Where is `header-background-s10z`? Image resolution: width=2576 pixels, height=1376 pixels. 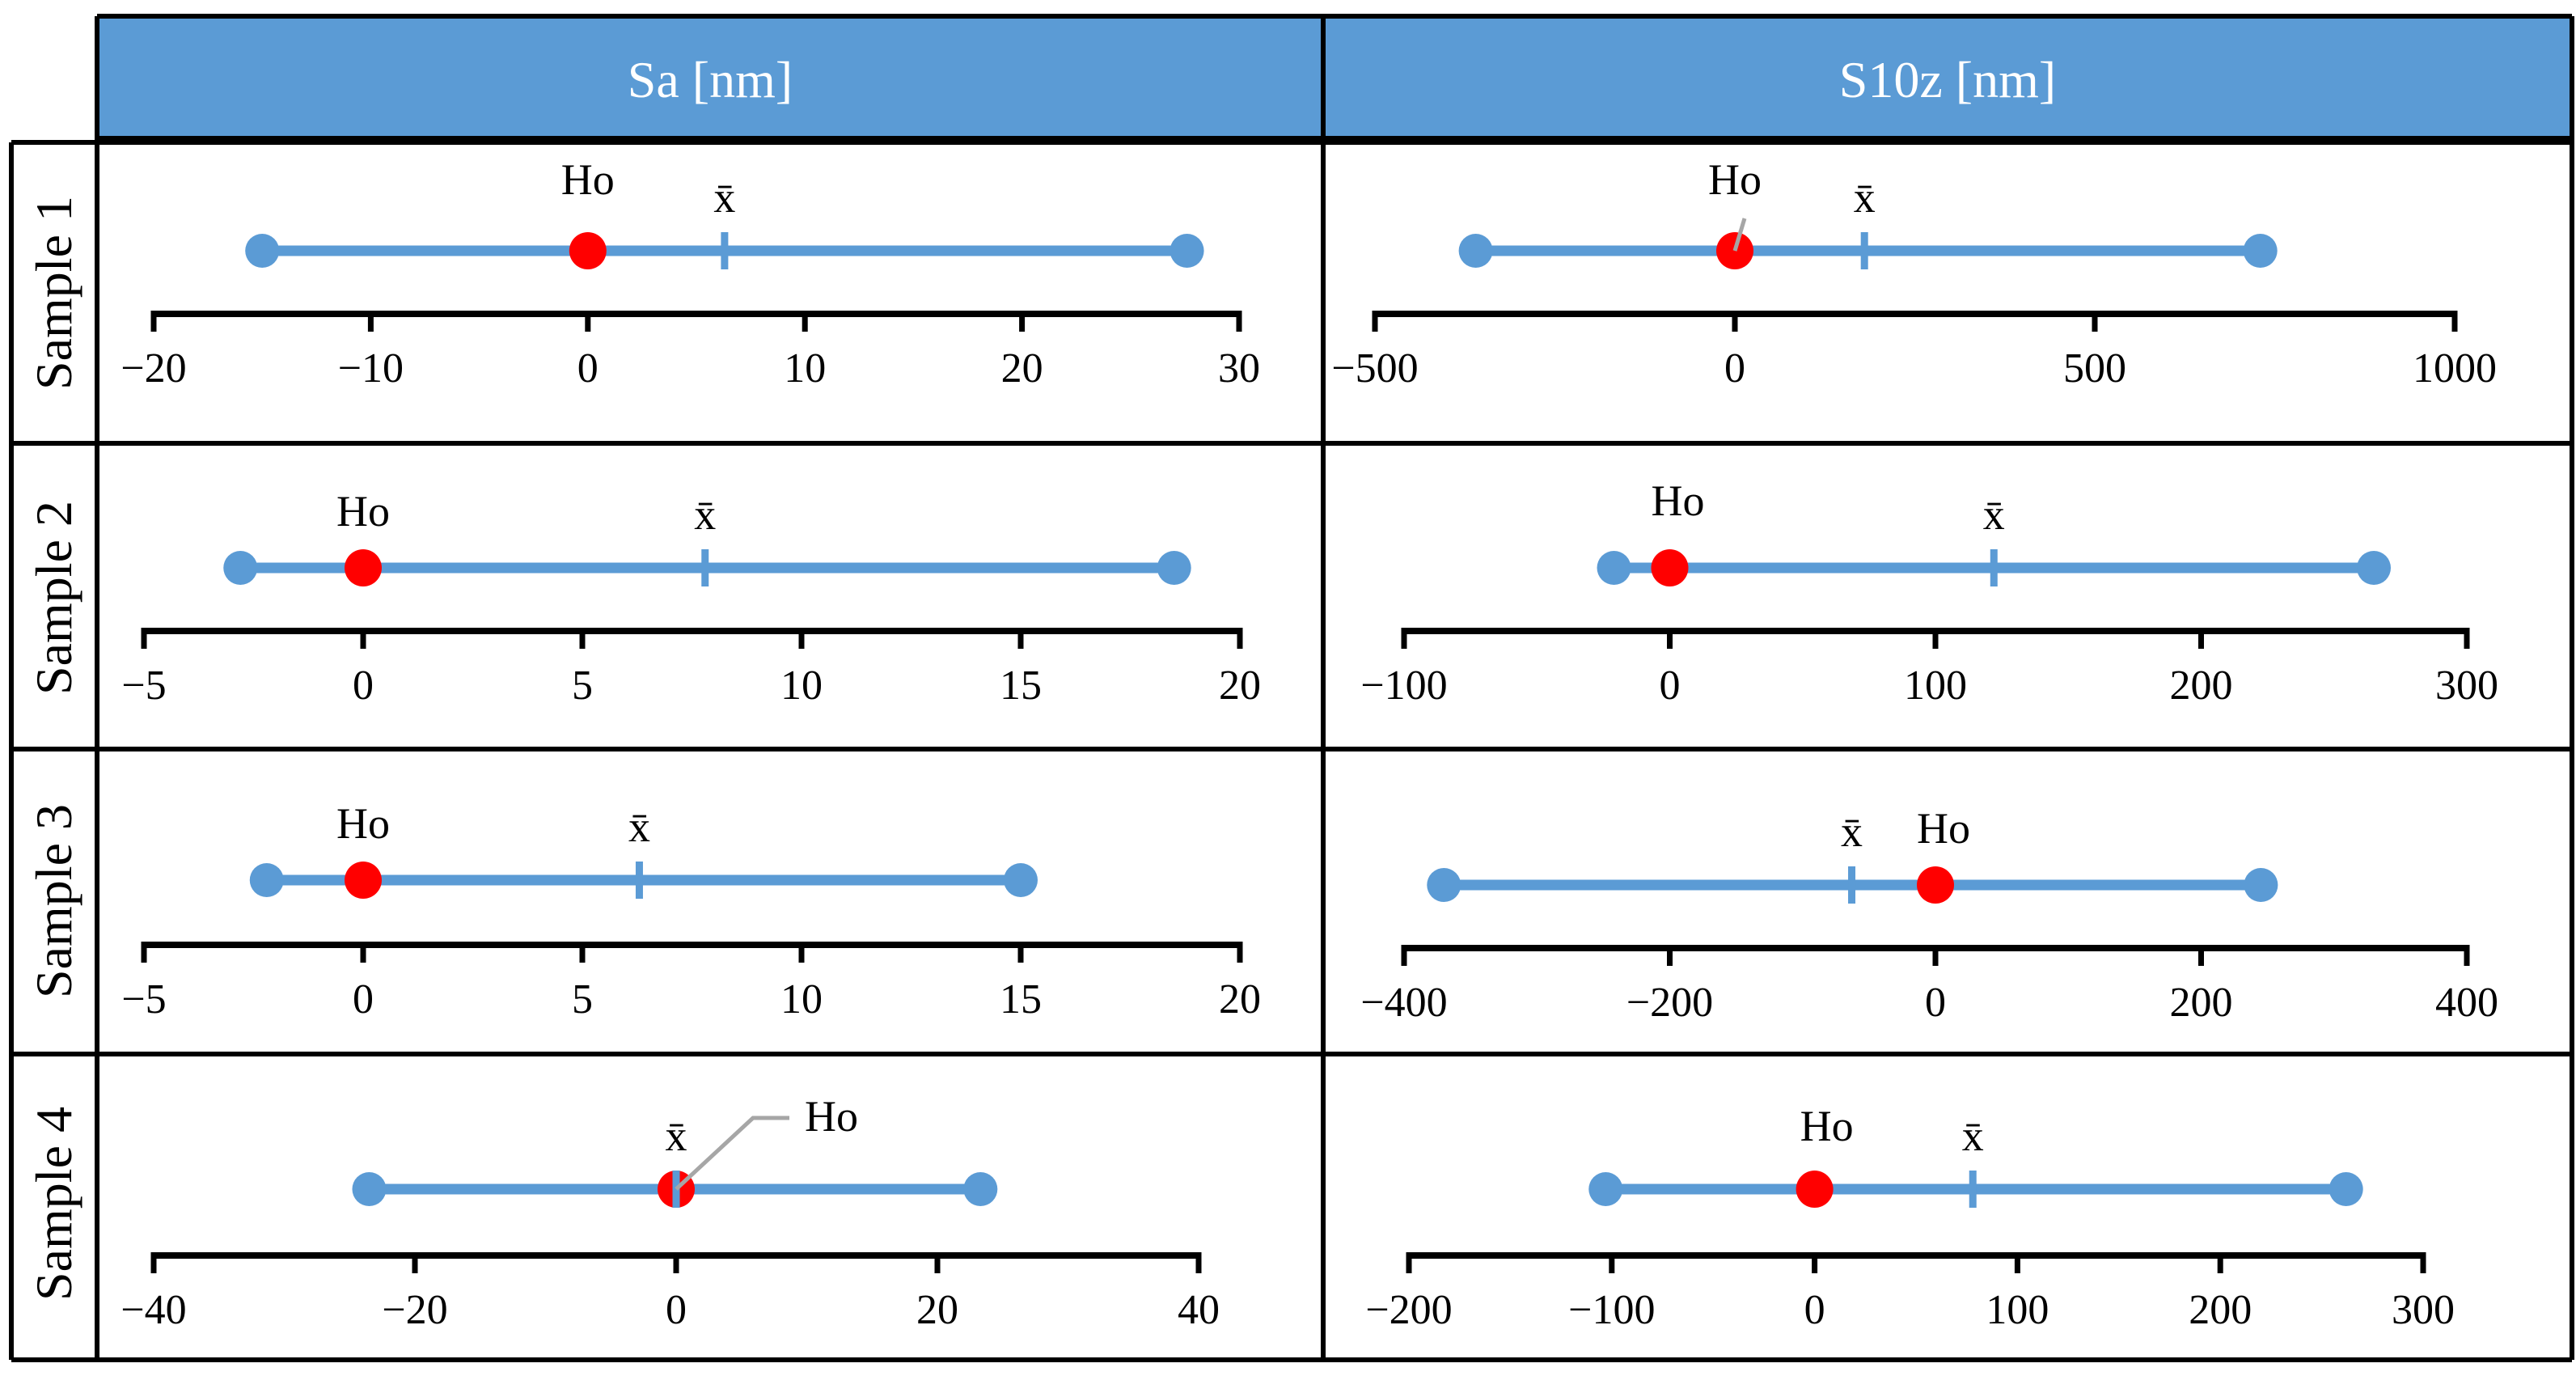 header-background-s10z is located at coordinates (1948, 77).